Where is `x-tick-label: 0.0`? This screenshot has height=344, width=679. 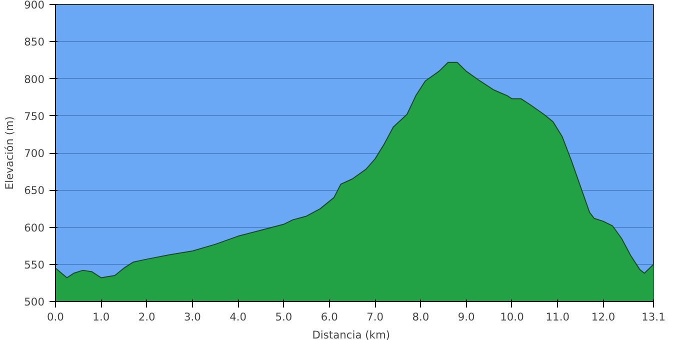
x-tick-label: 0.0 is located at coordinates (55, 317).